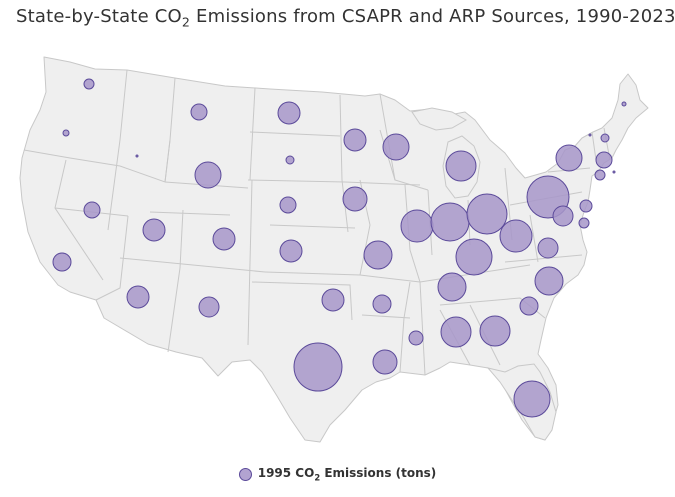 The image size is (675, 497). Describe the element at coordinates (584, 223) in the screenshot. I see `bubble-nj` at that location.